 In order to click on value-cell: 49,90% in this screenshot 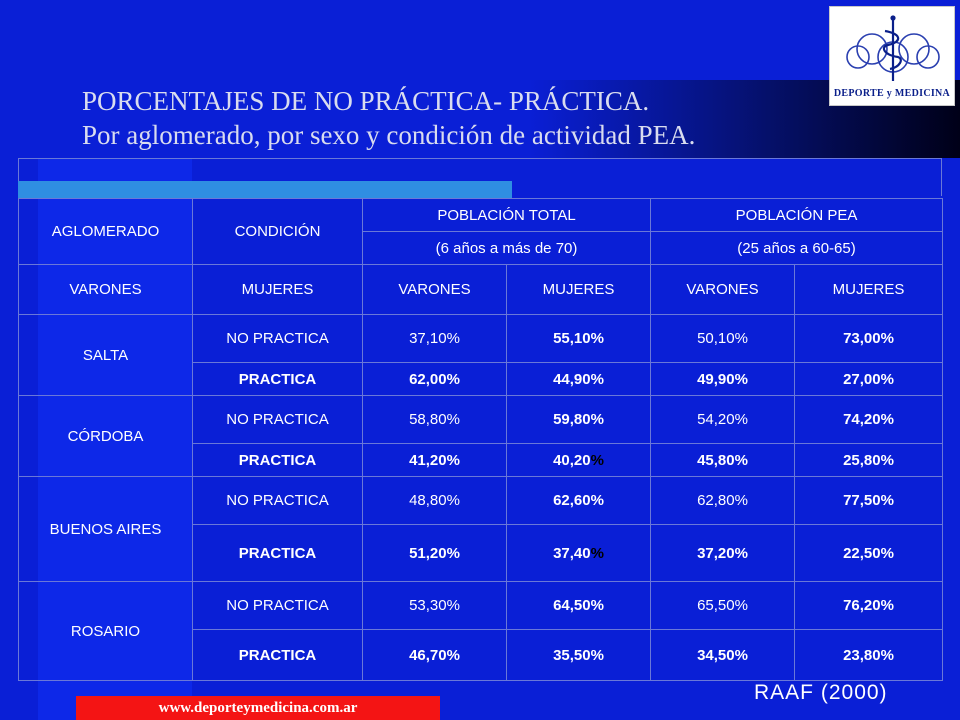, I will do `click(723, 379)`.